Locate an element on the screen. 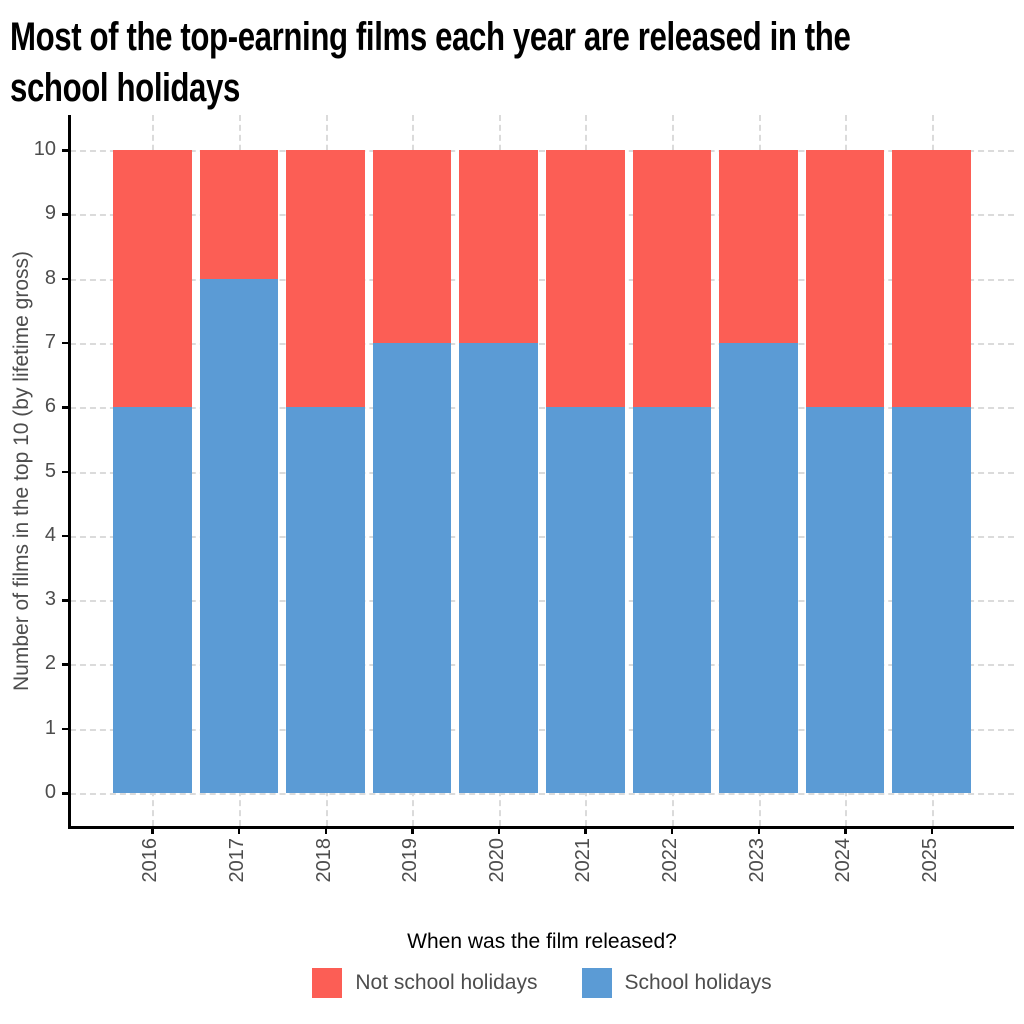  y-tick-label-7: 7 is located at coordinates (50, 341).